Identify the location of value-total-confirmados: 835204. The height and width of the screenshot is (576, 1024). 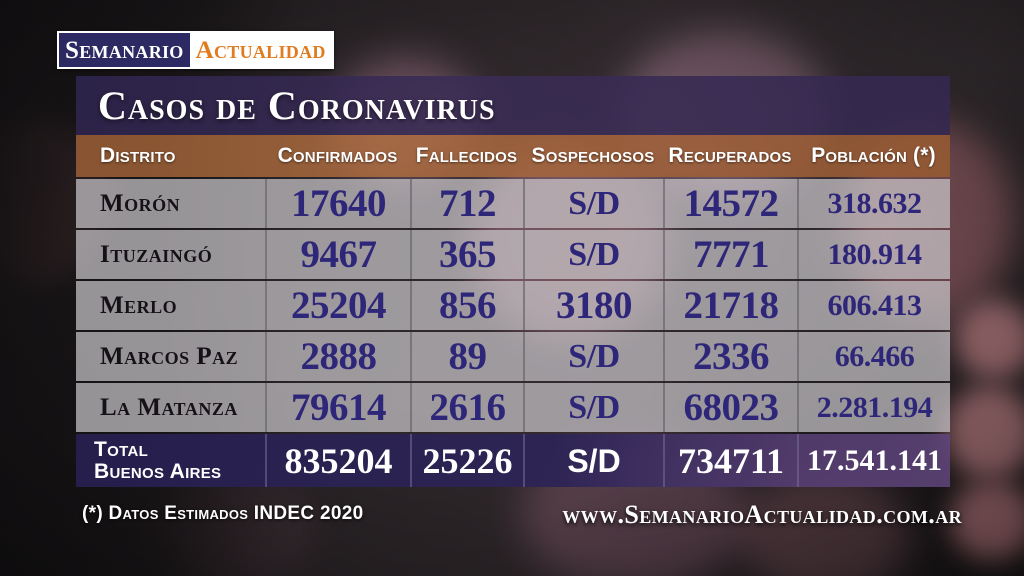
(338, 460).